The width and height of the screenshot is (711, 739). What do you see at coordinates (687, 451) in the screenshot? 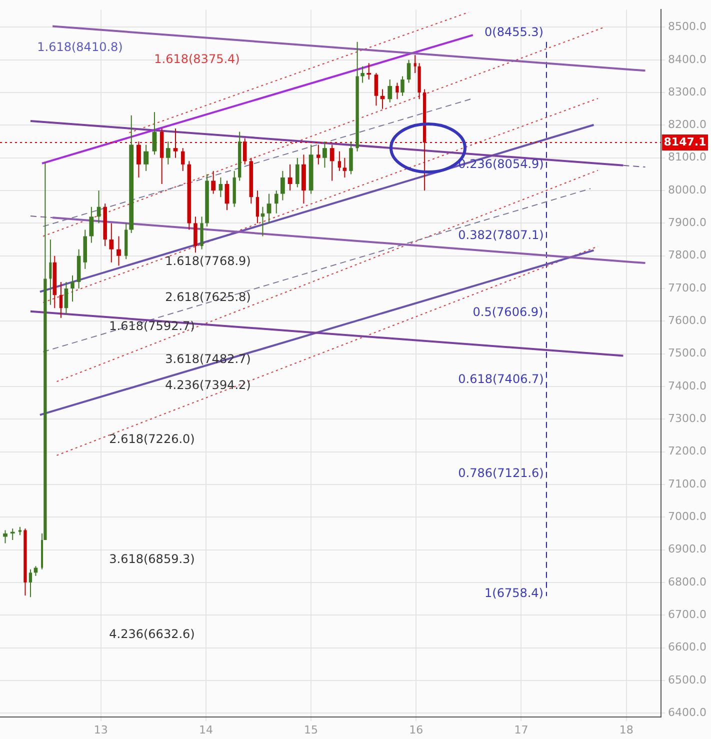
I see `y-tick-label: 7200.0` at bounding box center [687, 451].